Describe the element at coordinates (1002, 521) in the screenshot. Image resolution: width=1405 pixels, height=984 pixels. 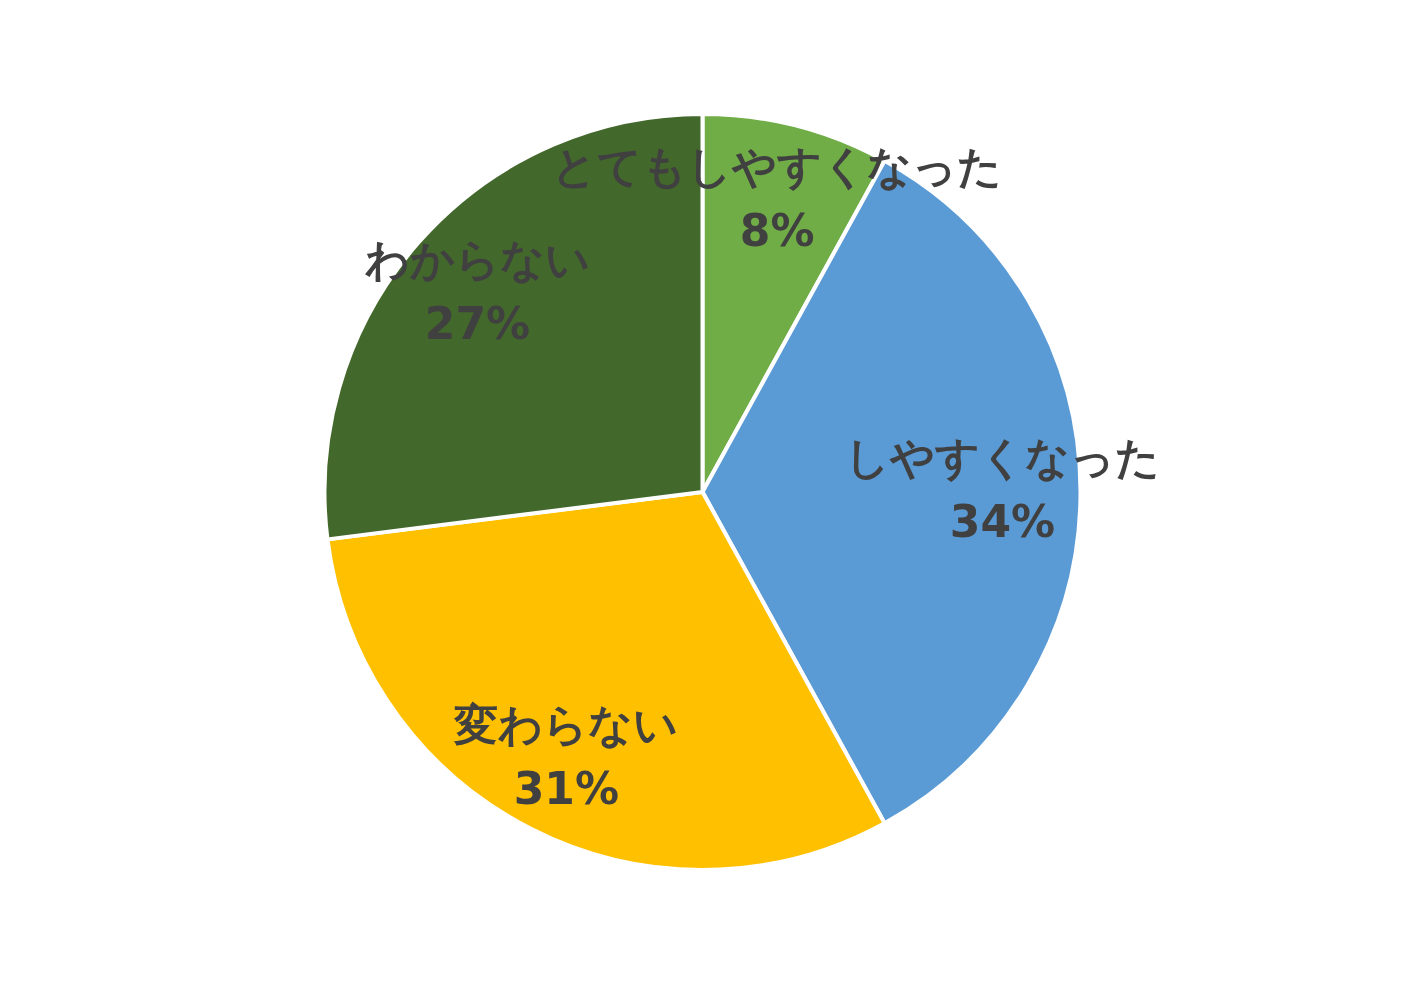
I see `data-label: 34%` at that location.